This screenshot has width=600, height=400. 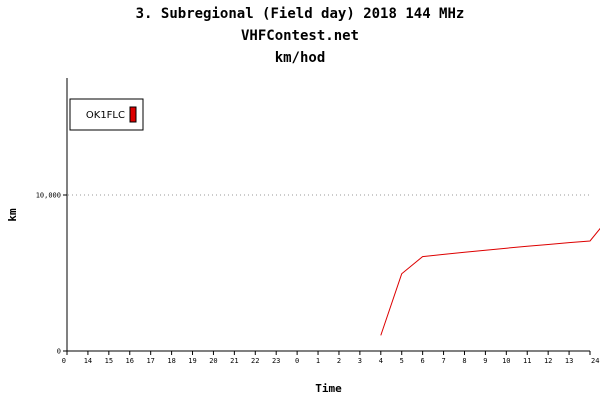 I want to click on chart-unit-title: km/hod, so click(x=300, y=58).